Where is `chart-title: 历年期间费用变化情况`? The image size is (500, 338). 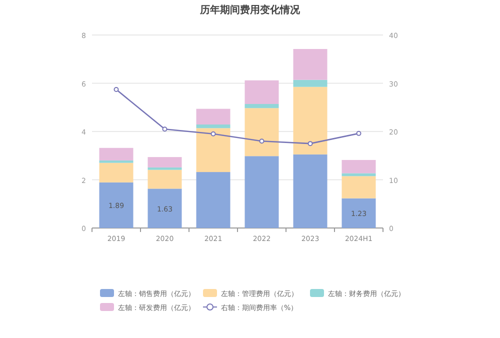 chart-title: 历年期间费用变化情况 is located at coordinates (250, 10).